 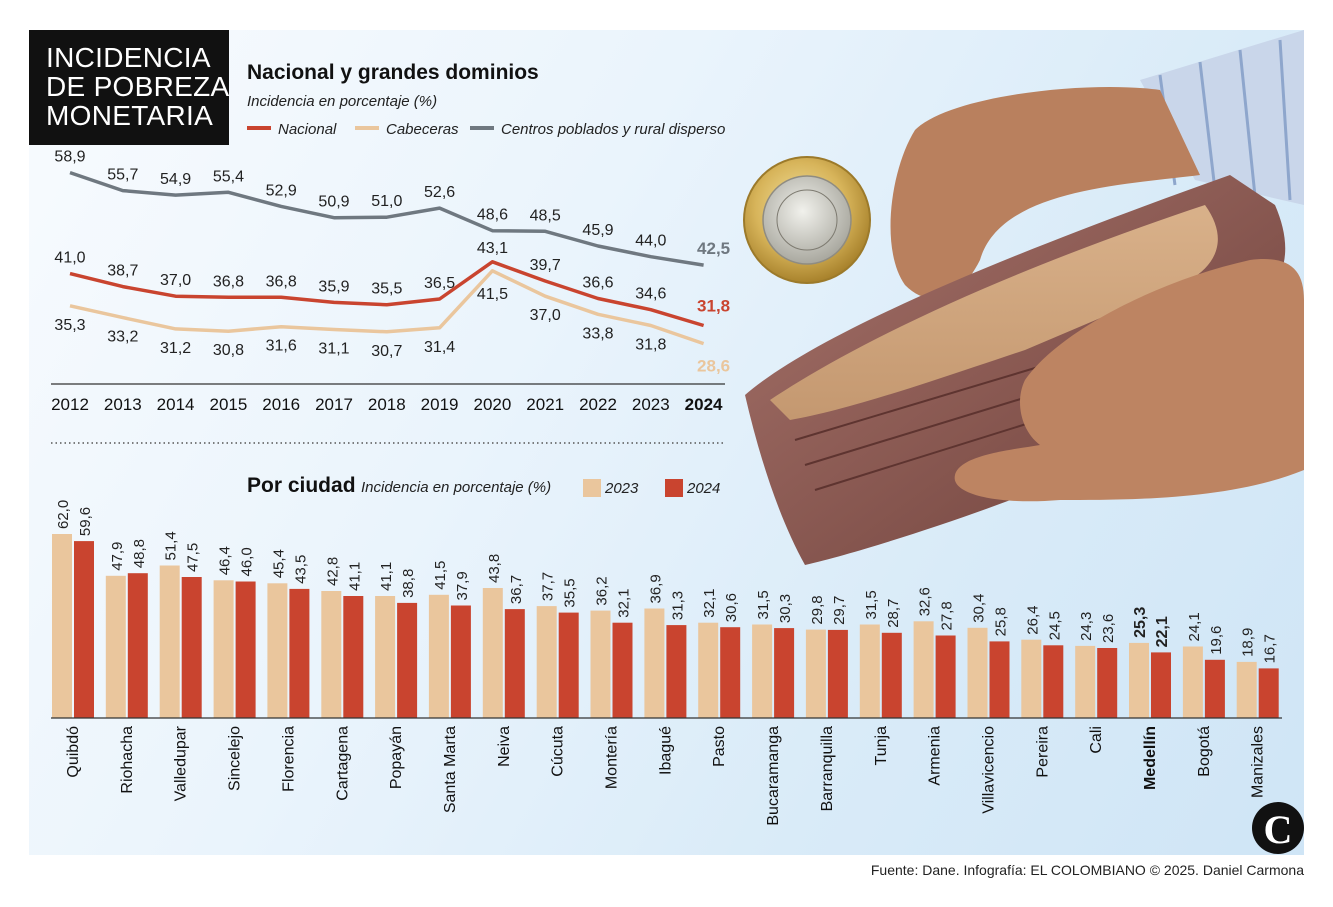 I want to click on legend-label-rural: Centros poblados y rural disperso, so click(x=613, y=129).